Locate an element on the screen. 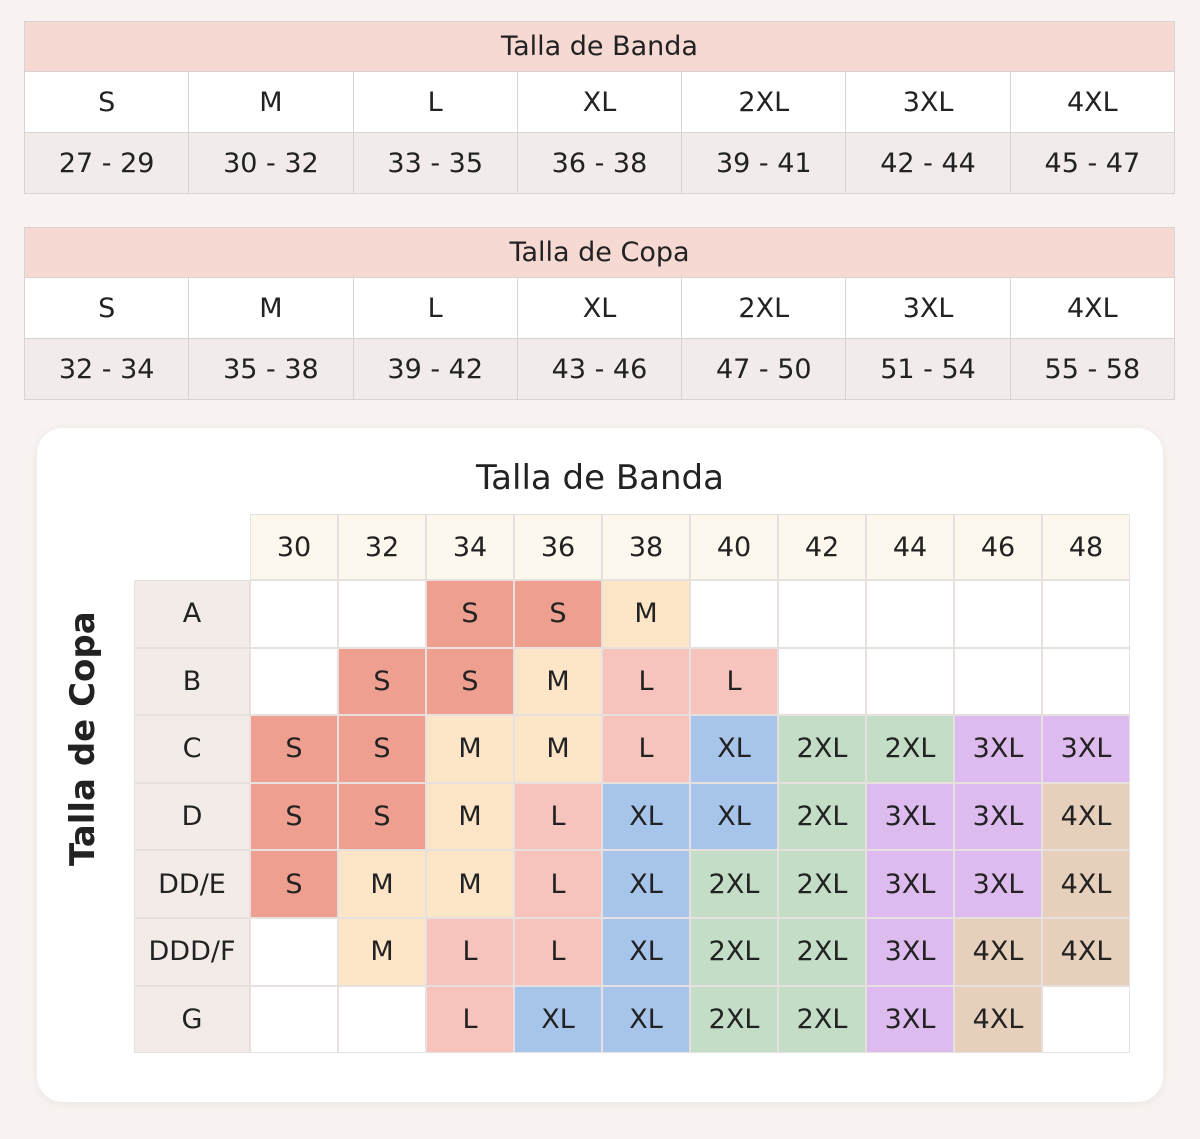 The image size is (1200, 1139). band-column-header: 36 is located at coordinates (558, 547).